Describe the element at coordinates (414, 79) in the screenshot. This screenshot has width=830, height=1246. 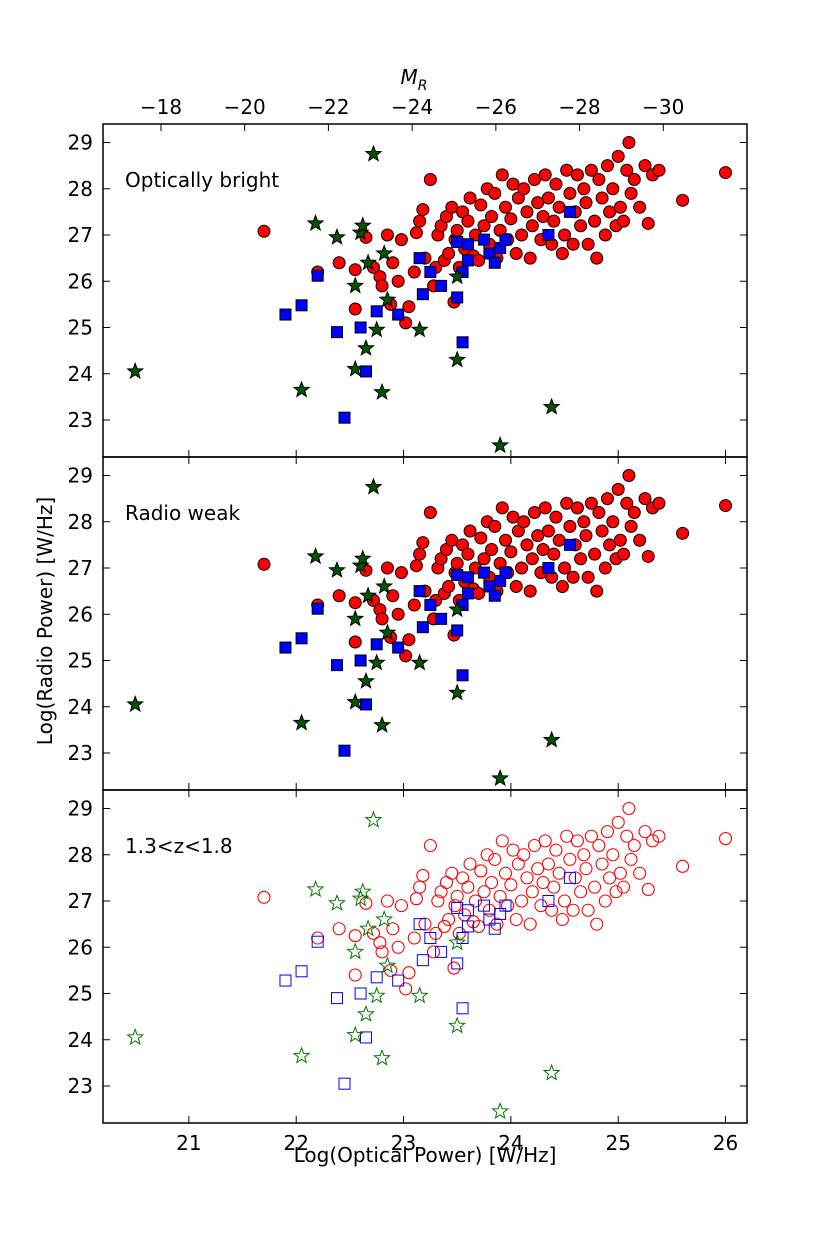
I see `top-axis-label: MR` at that location.